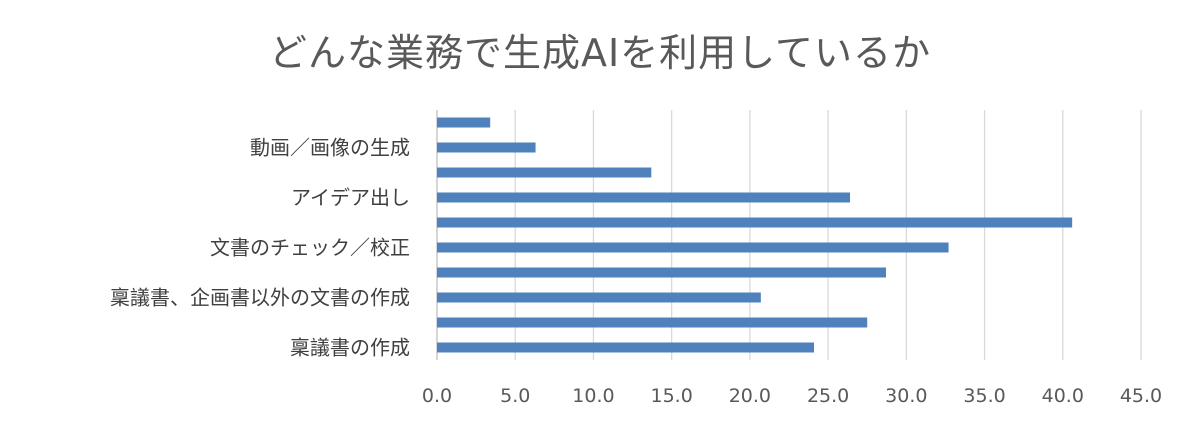  I want to click on x-tick-label: 20.0, so click(750, 396).